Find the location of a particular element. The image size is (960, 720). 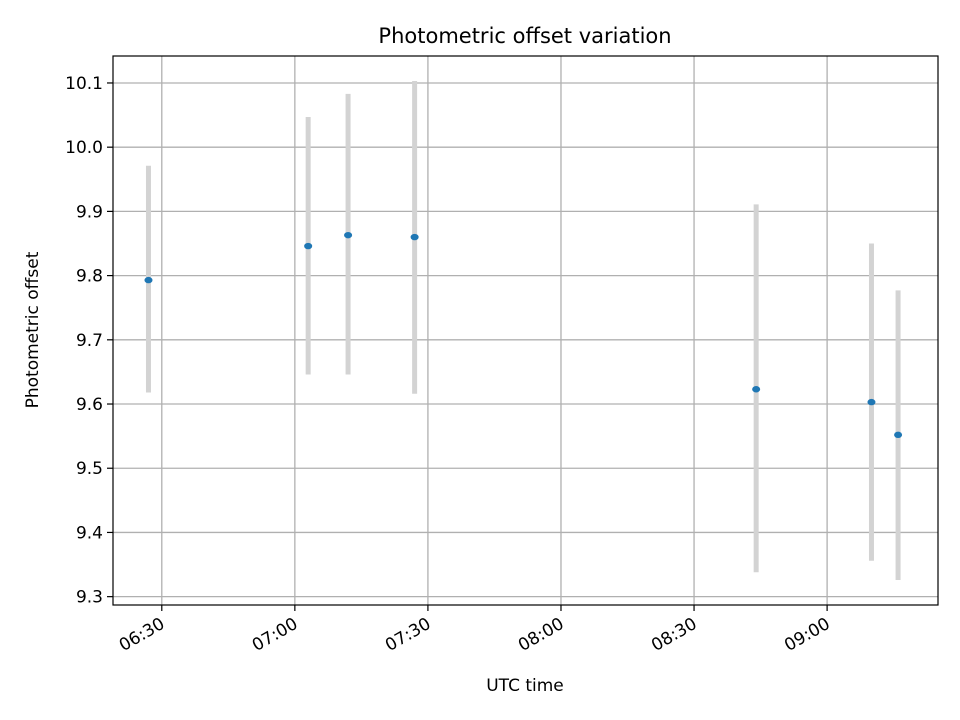

y-axis: 9.3 9.4 9.5 9.6 9.7 9.8 9.9 10.0 10.1 is located at coordinates (89, 341).